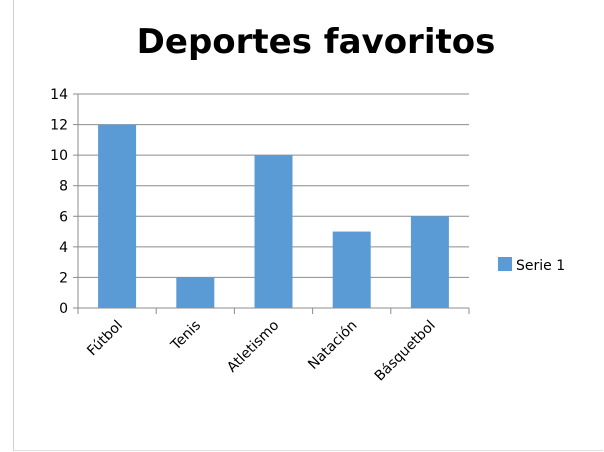 This screenshot has width=604, height=452. What do you see at coordinates (63, 248) in the screenshot?
I see `y-tick-label: 4` at bounding box center [63, 248].